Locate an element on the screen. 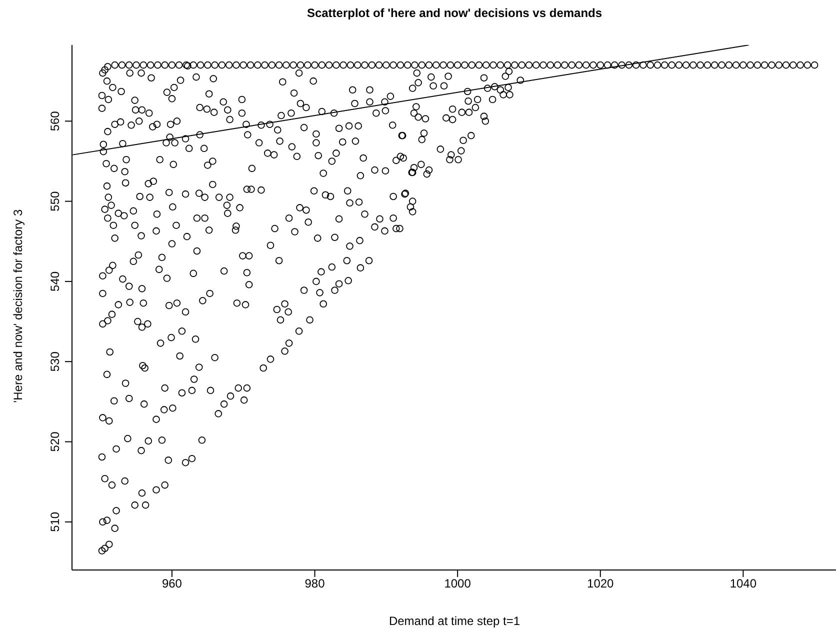 The image size is (837, 636). x-tick-label: 1000 is located at coordinates (458, 583).